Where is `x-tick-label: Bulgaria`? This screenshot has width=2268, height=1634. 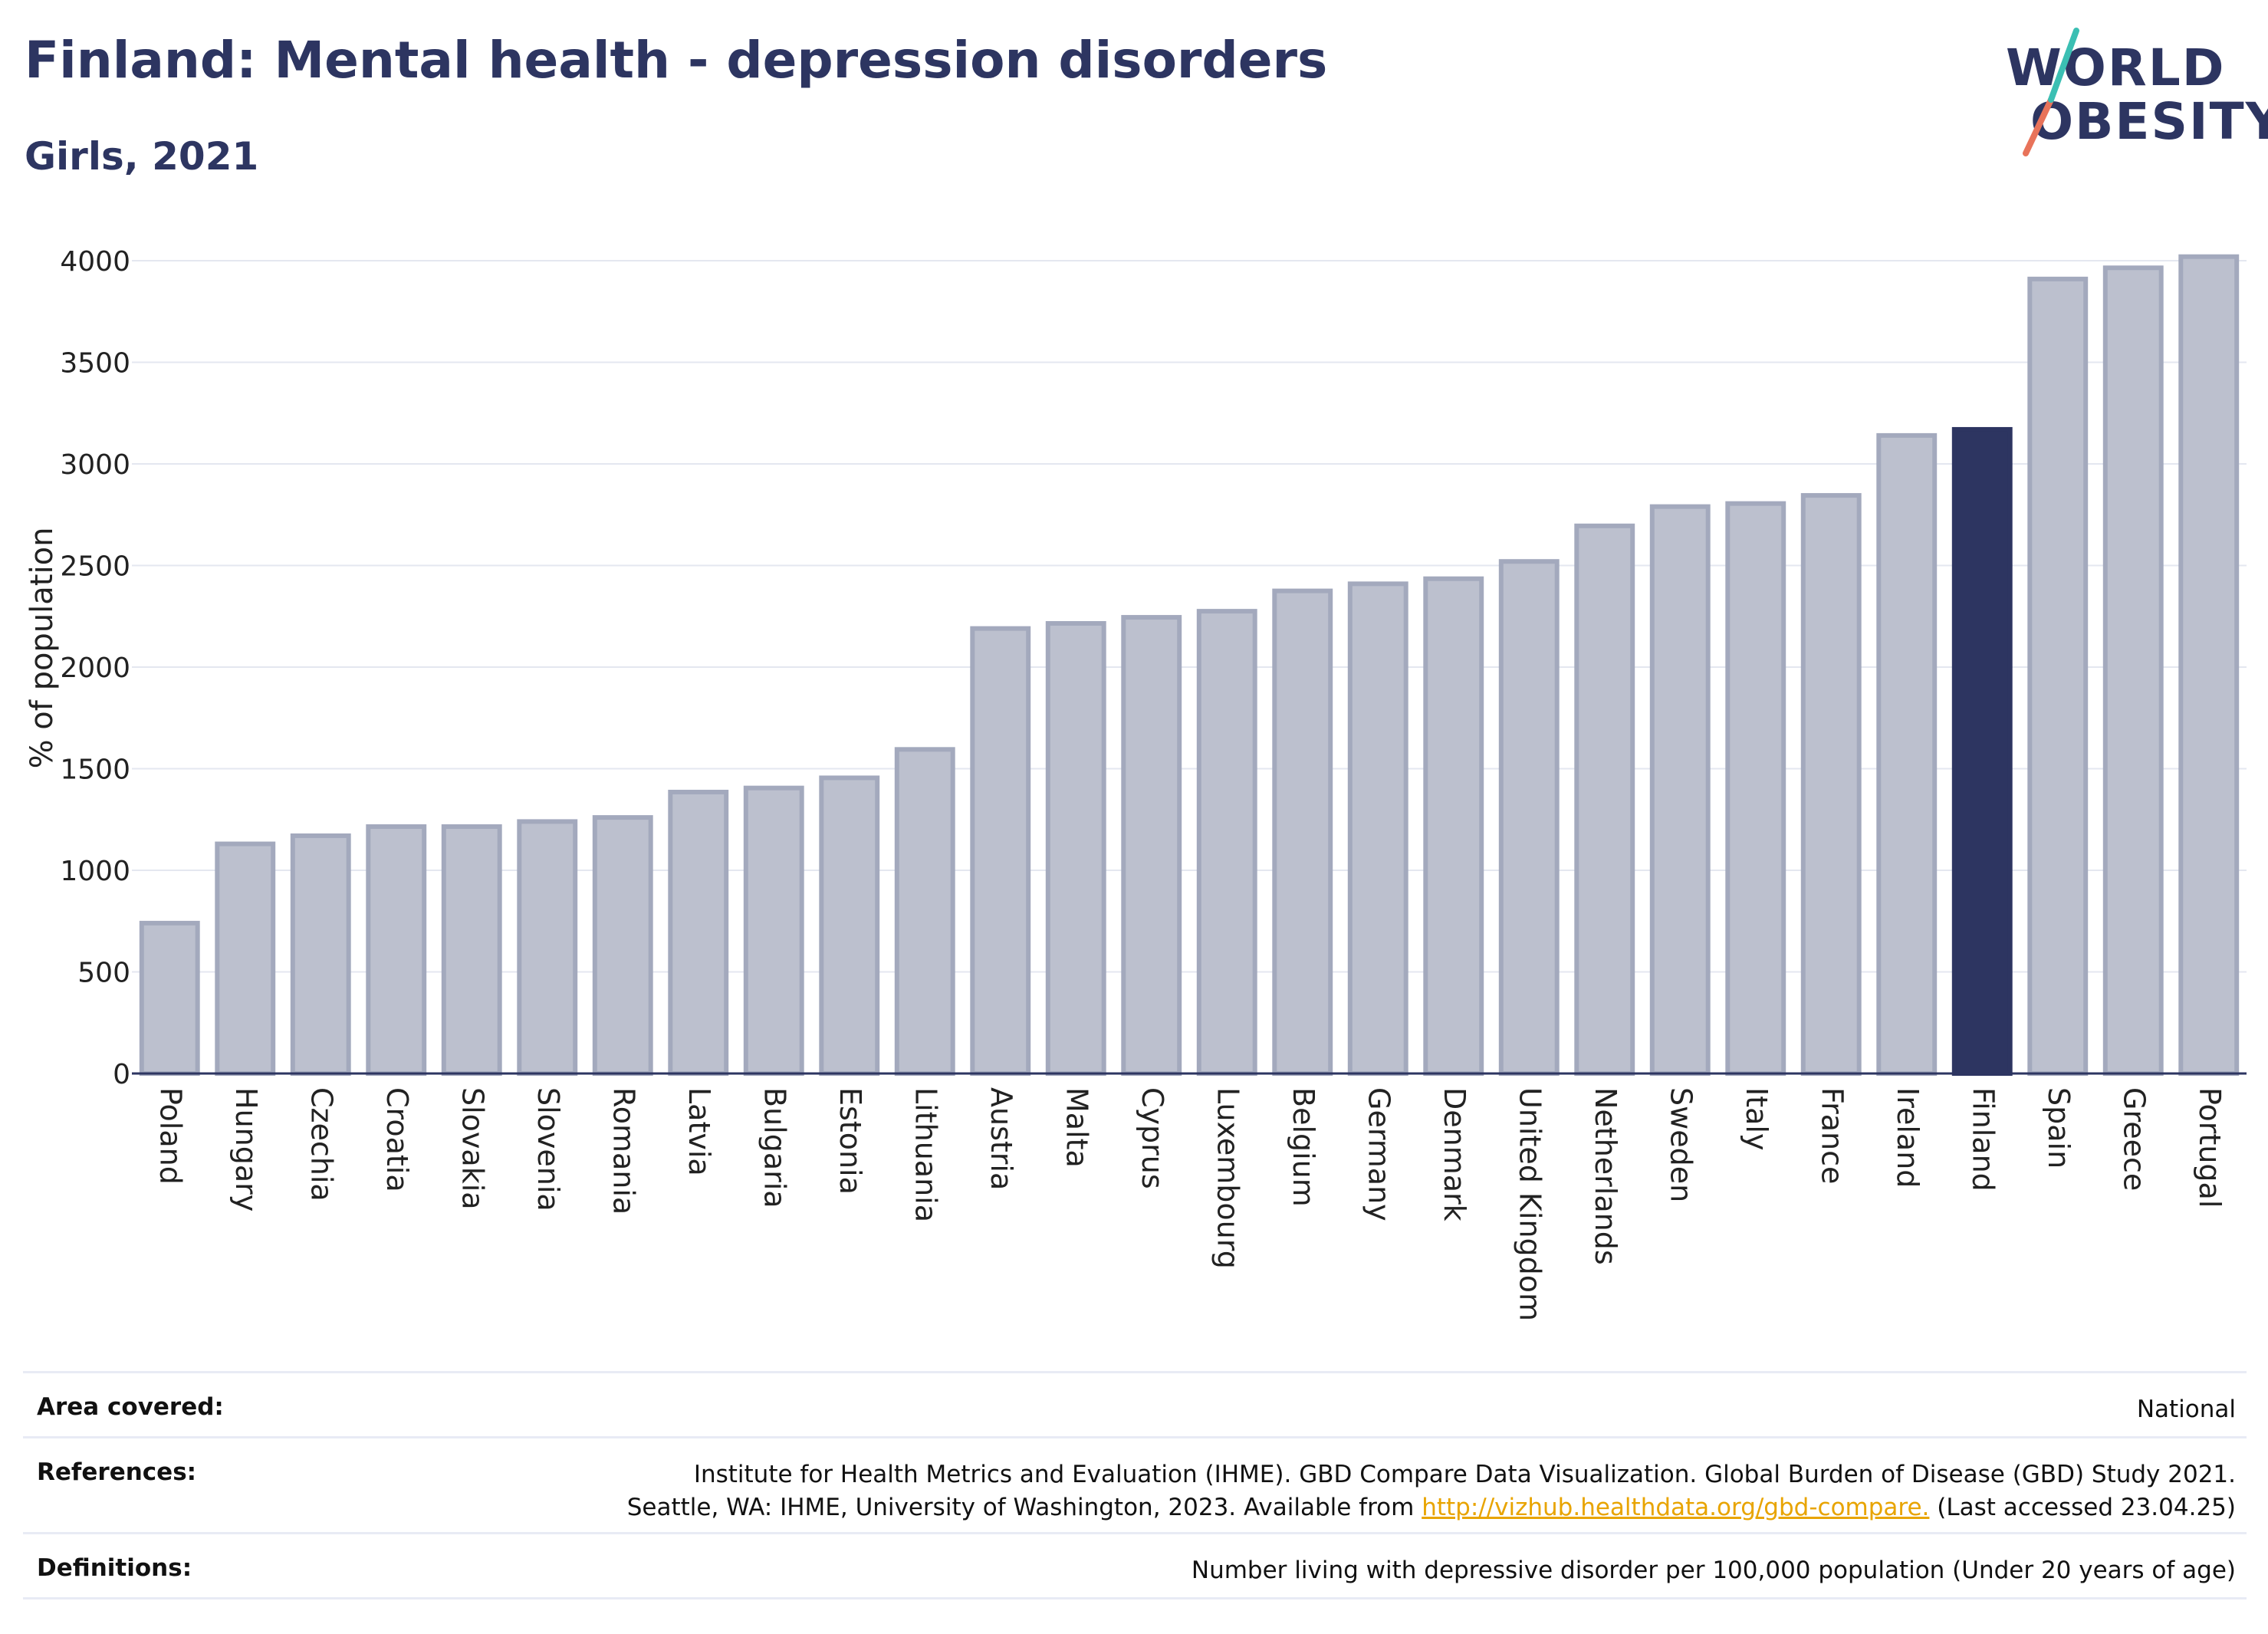 x-tick-label: Bulgaria is located at coordinates (774, 1148).